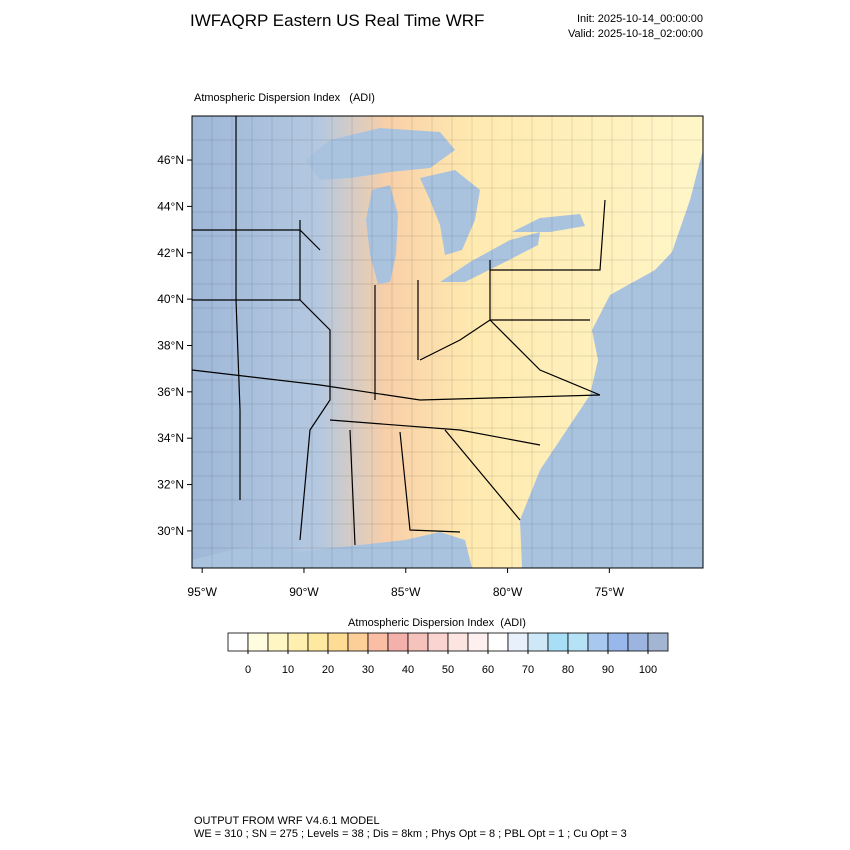  What do you see at coordinates (202, 592) in the screenshot?
I see `x-tick-label: 95°W` at bounding box center [202, 592].